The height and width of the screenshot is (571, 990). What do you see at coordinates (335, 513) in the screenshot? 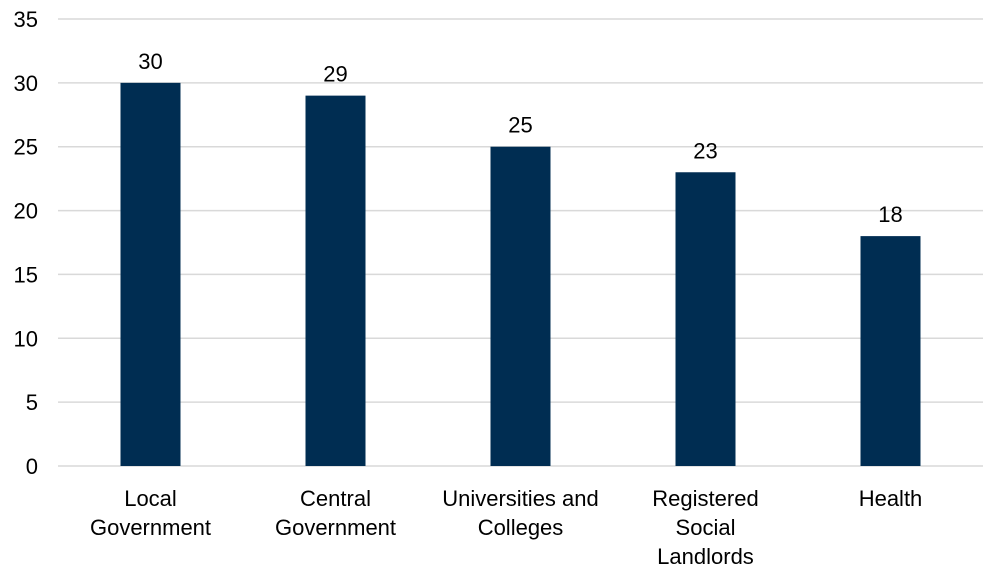
I see `x-category-label-1: Central Government` at bounding box center [335, 513].